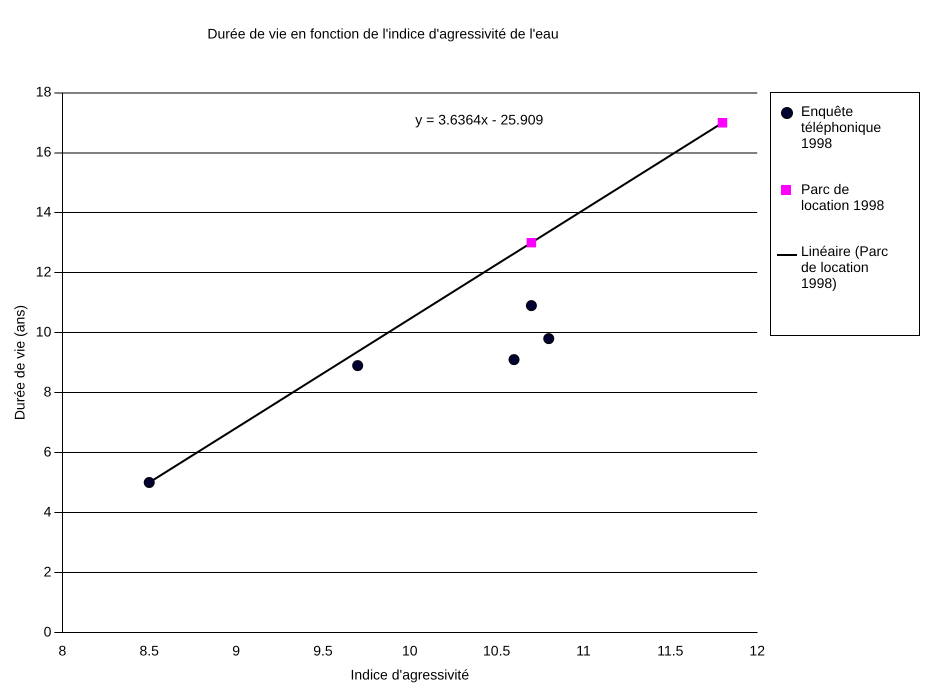 The width and height of the screenshot is (928, 700). I want to click on y-tick-label: 12, so click(44, 272).